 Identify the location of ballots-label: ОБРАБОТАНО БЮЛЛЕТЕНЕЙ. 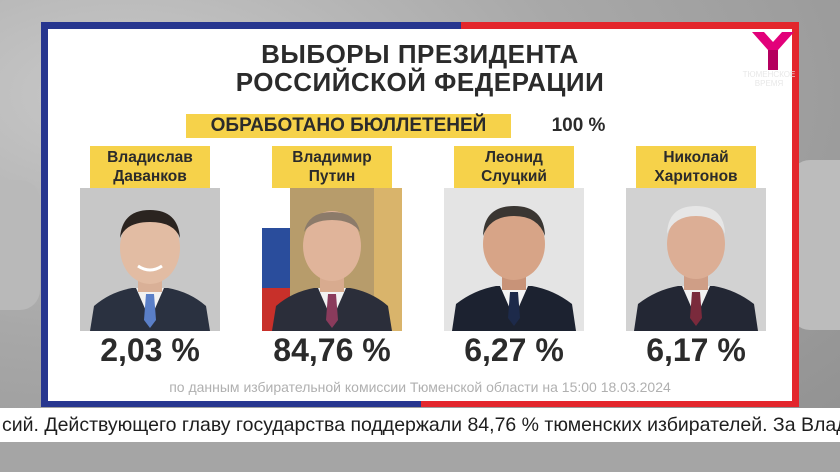
(348, 126).